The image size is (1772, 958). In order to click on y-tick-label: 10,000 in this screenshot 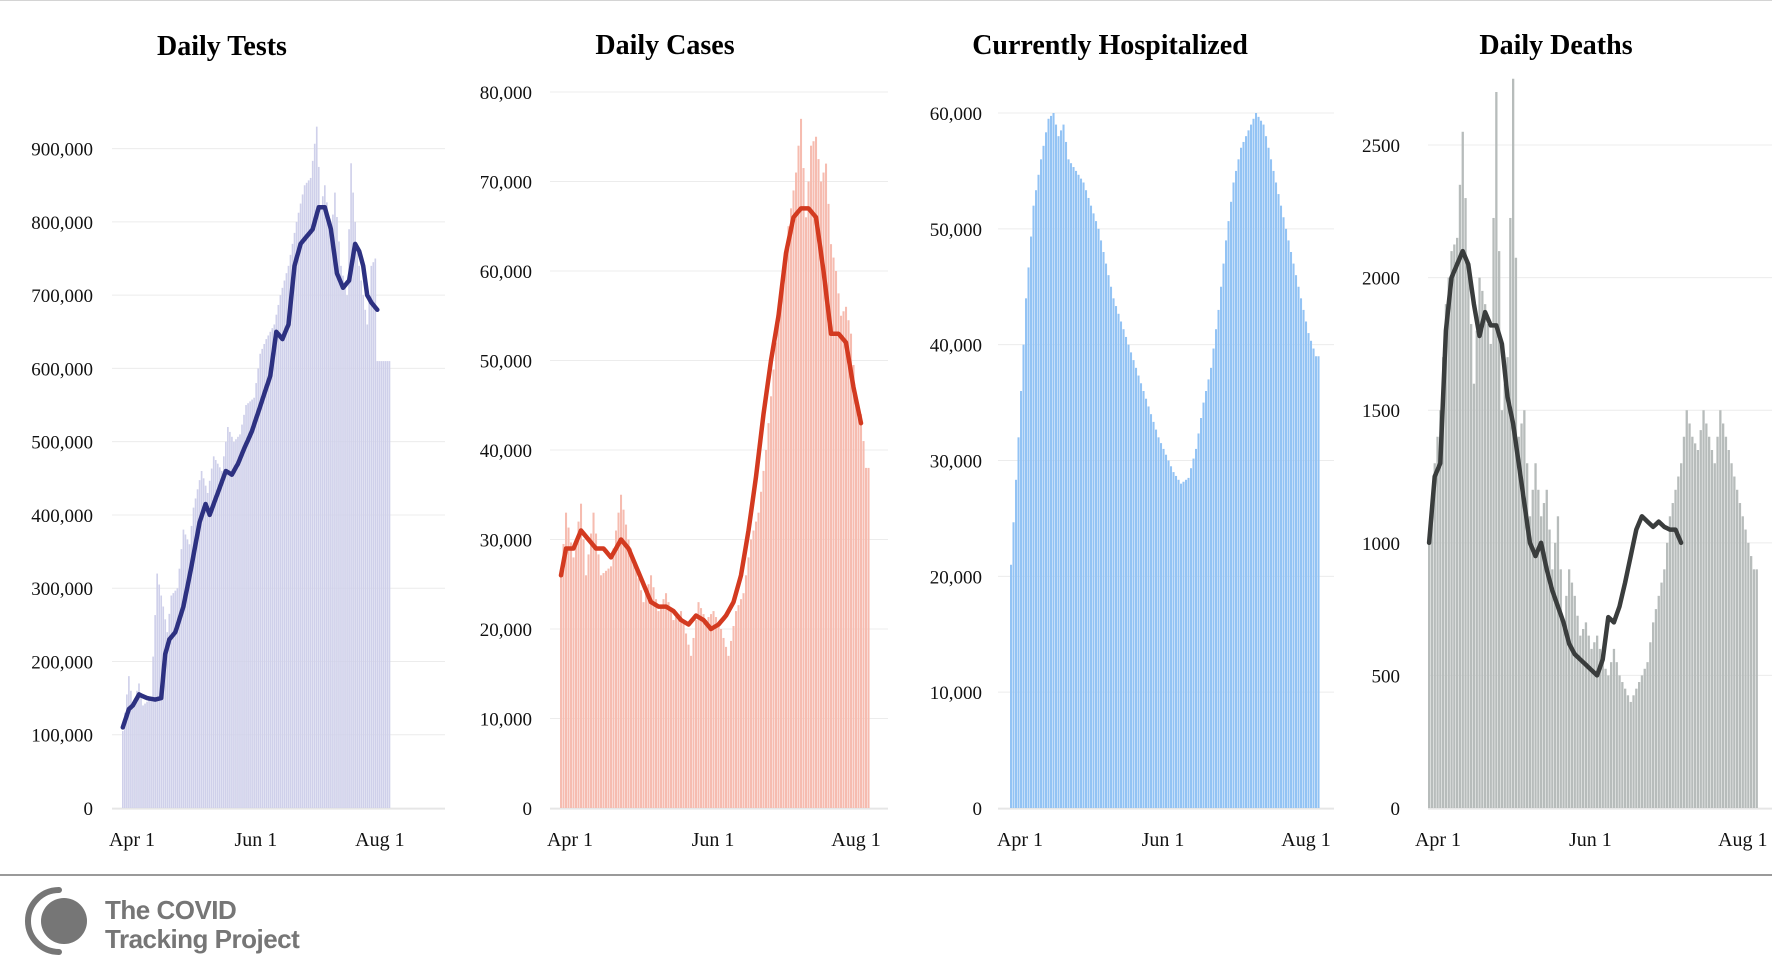, I will do `click(956, 693)`.